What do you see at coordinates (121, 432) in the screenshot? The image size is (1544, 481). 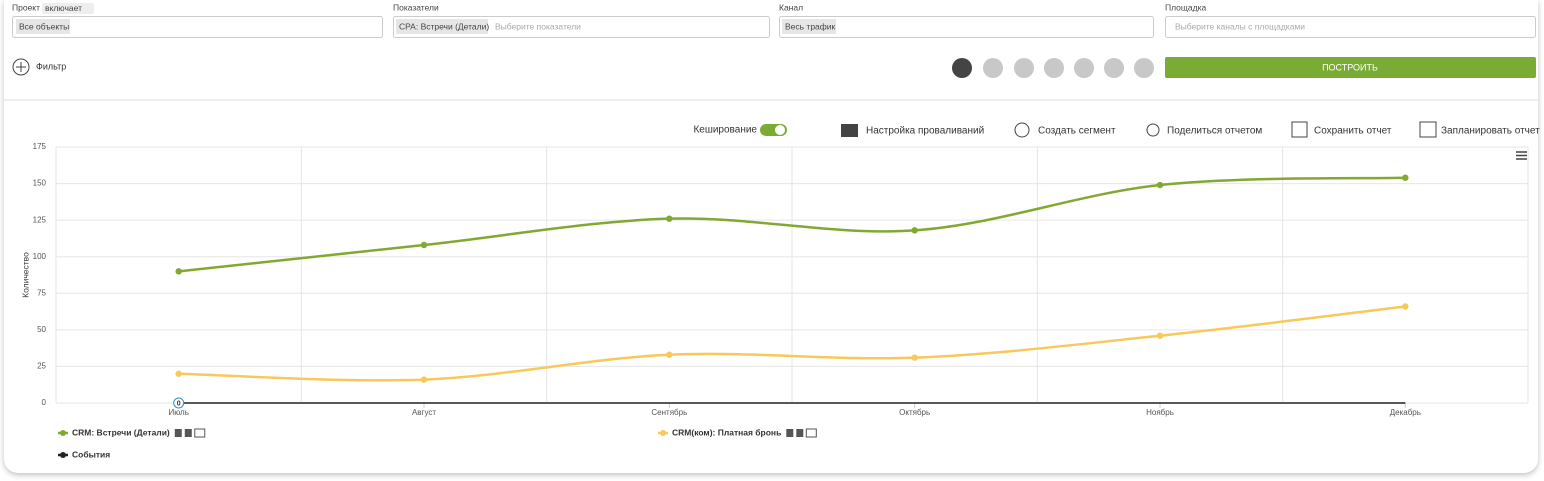 I see `legend-label: CRM: Встречи (Детали)` at bounding box center [121, 432].